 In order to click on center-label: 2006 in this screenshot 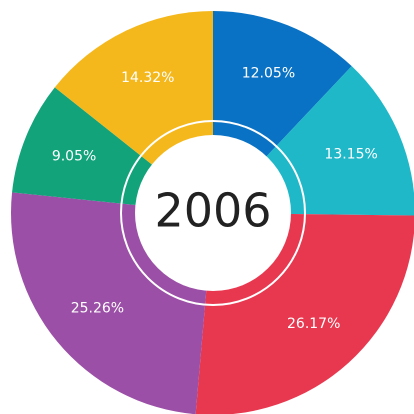, I will do `click(212, 211)`.